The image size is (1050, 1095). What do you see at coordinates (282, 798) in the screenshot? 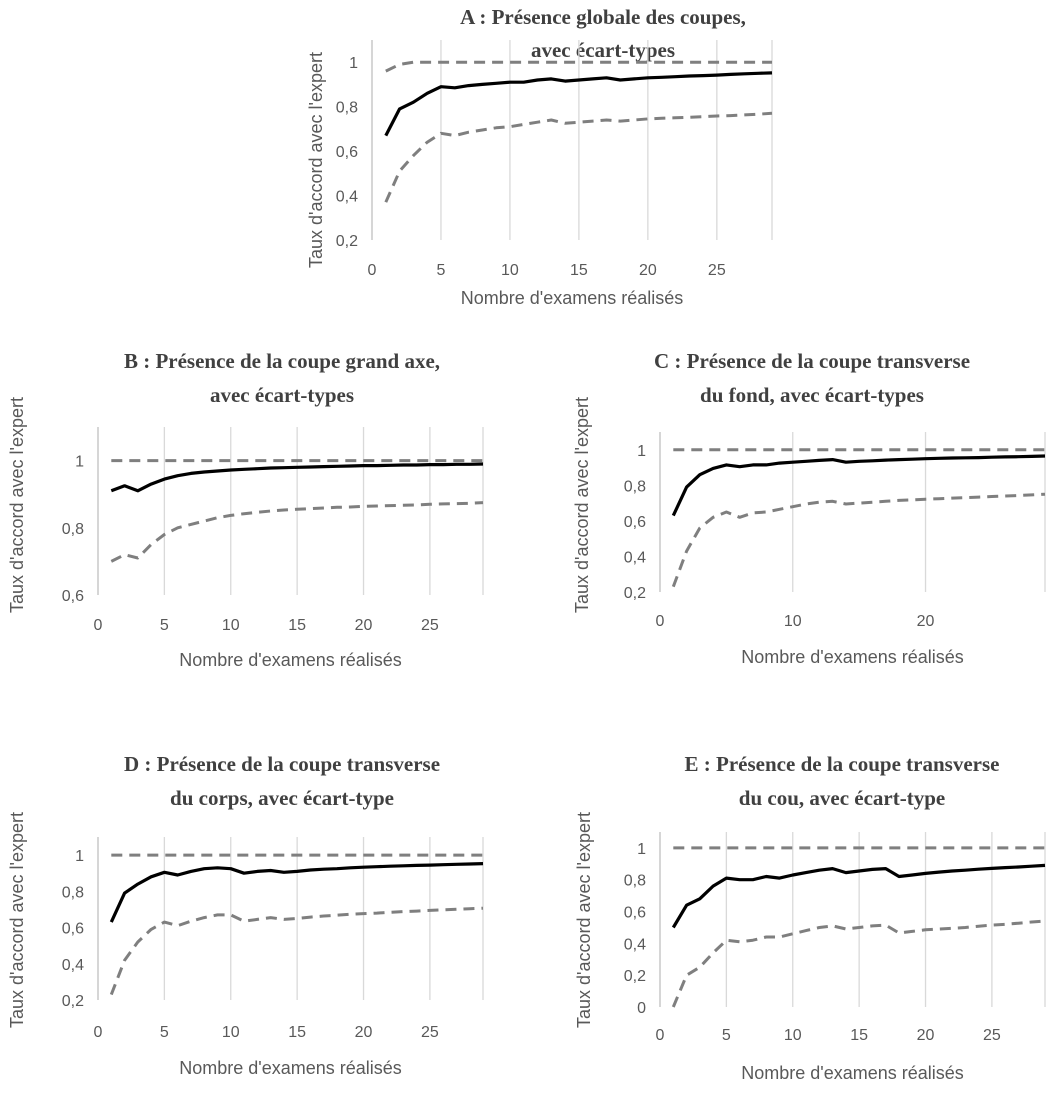
I see `chart-title-line: du corps, avec écart-type` at bounding box center [282, 798].